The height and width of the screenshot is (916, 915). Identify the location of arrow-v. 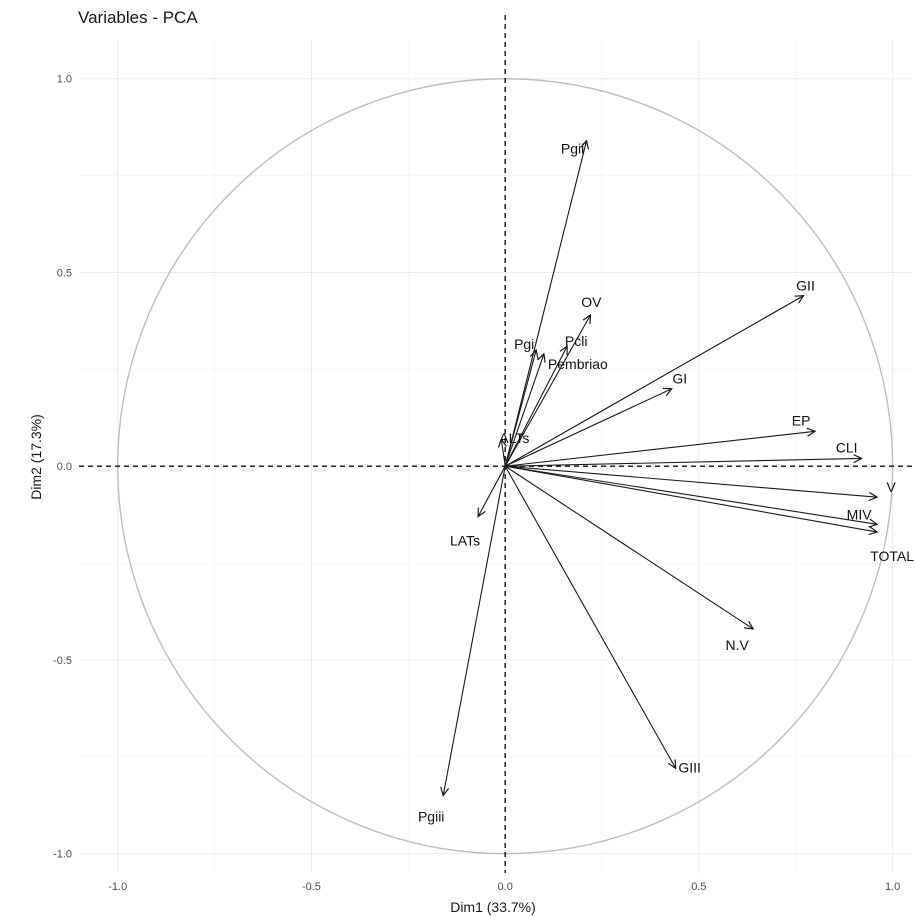
(691, 481).